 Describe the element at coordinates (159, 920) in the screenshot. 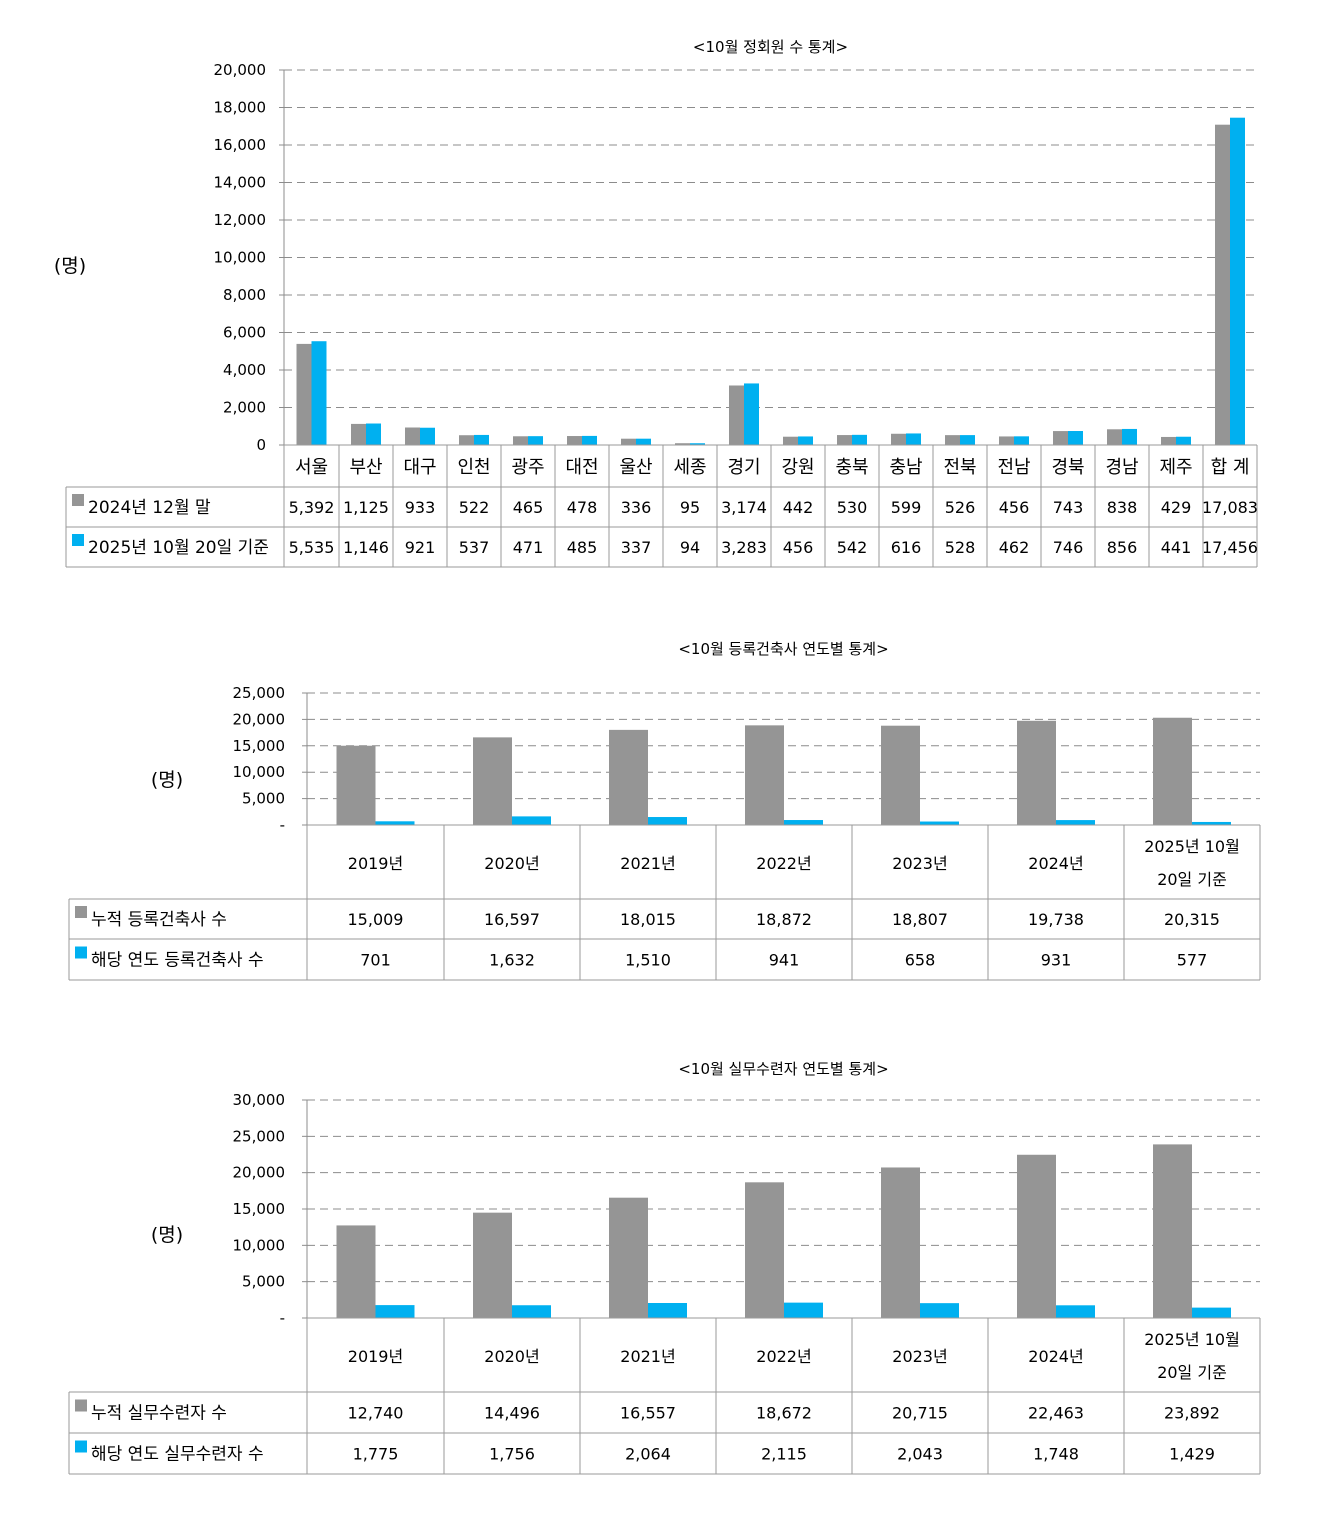

I see `legend-label: 누적 등록건축사 수` at that location.